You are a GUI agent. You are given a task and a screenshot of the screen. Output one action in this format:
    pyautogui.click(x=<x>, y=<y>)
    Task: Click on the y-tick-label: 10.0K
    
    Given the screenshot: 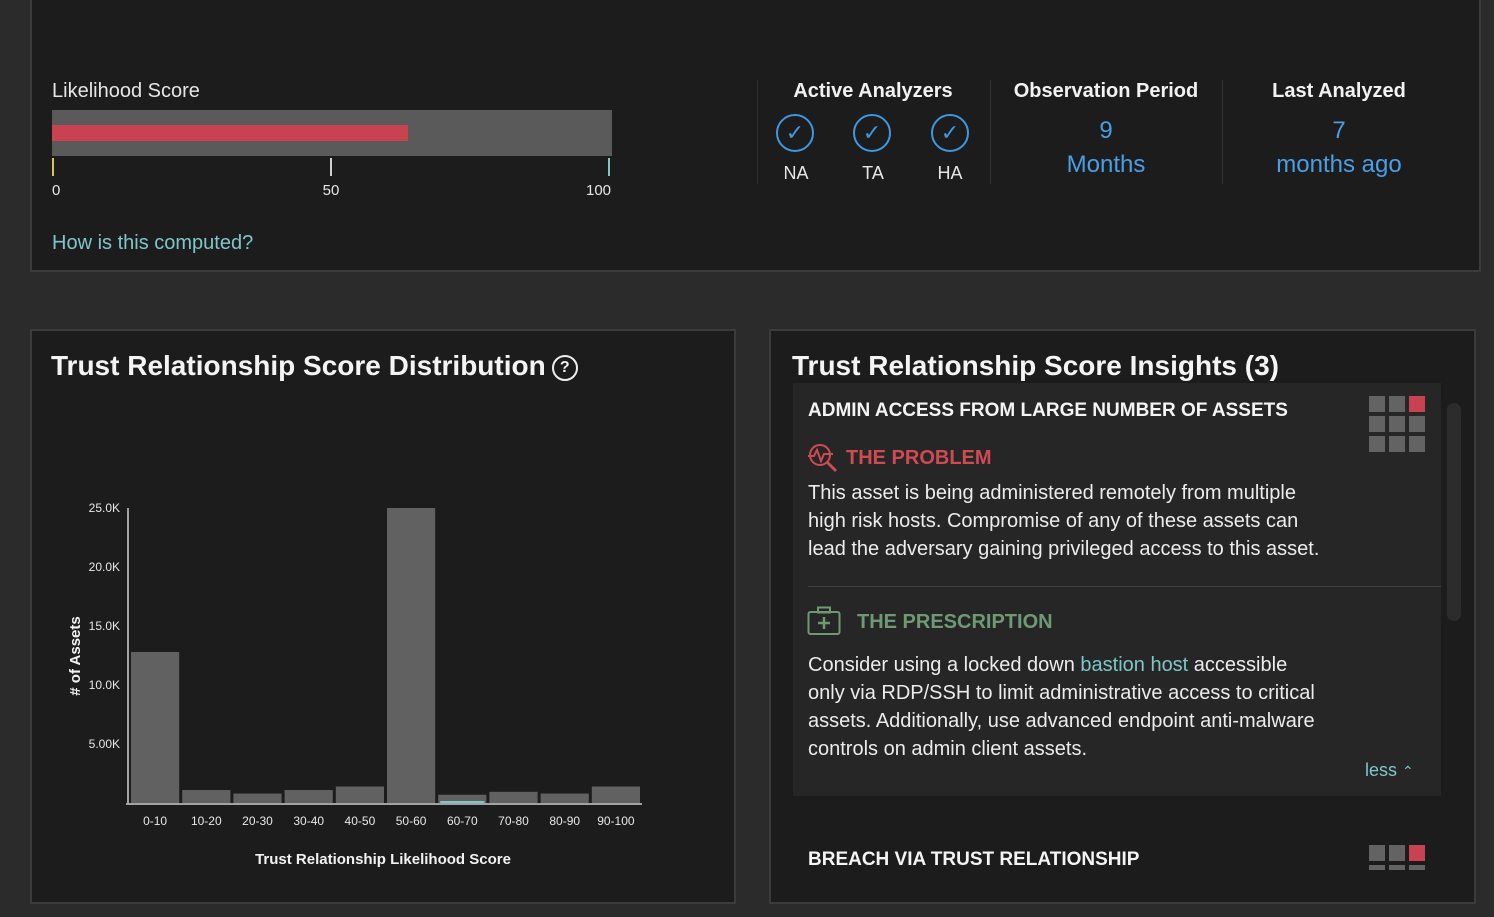 What is the action you would take?
    pyautogui.click(x=104, y=685)
    